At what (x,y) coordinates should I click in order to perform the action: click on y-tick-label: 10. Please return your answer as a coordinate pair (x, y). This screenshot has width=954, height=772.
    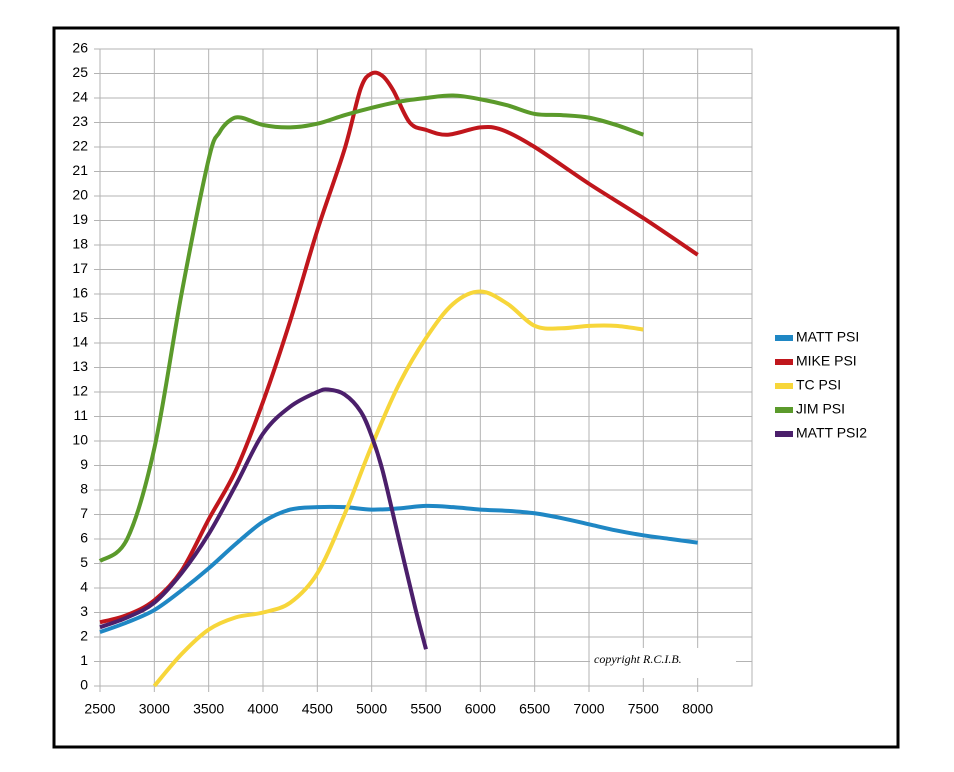
    Looking at the image, I should click on (80, 440).